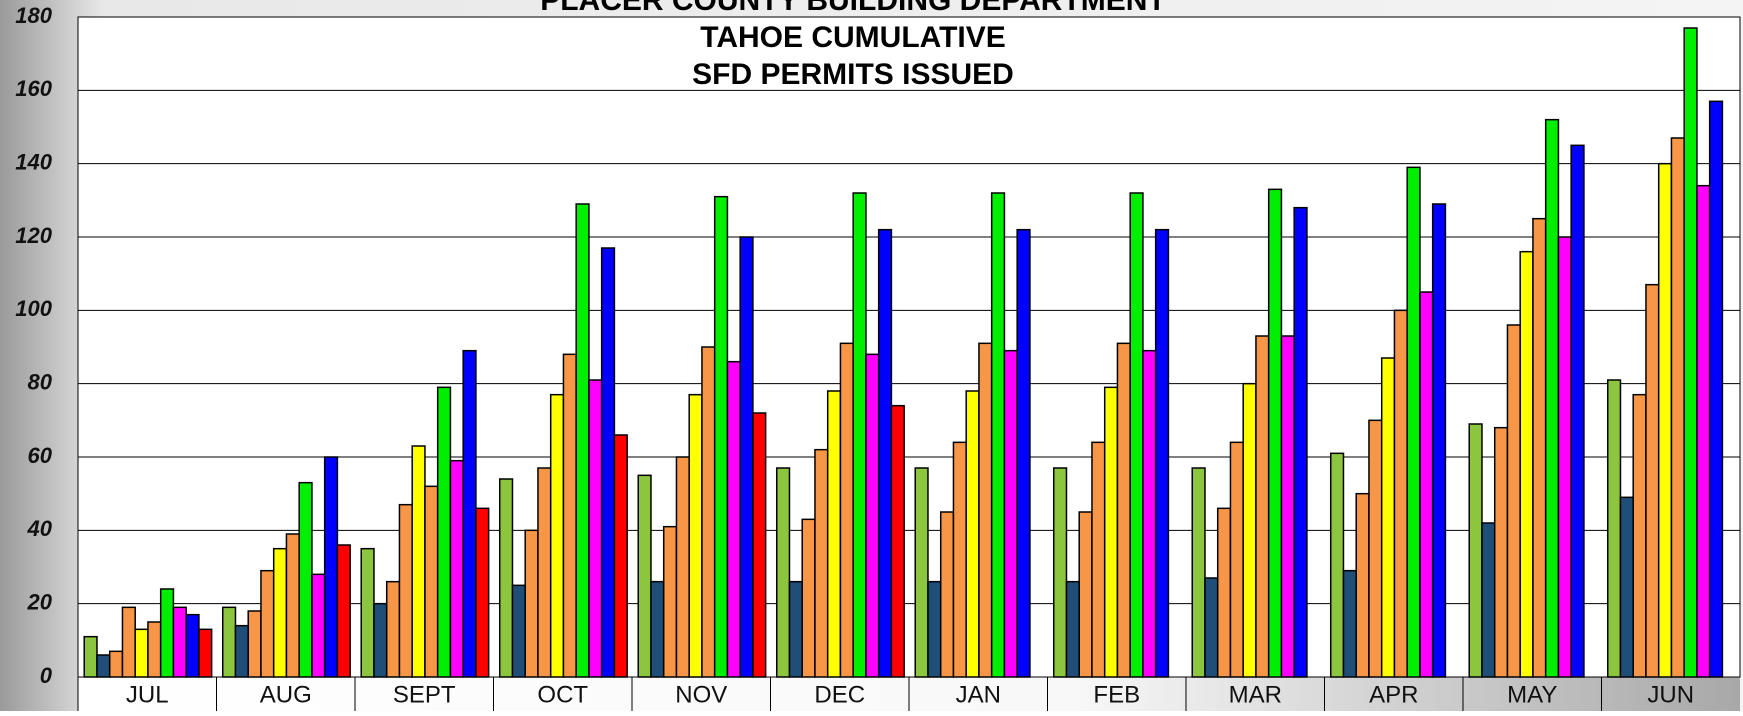 The height and width of the screenshot is (716, 1743). Describe the element at coordinates (853, 37) in the screenshot. I see `chart-title: TAHOE CUMULATIVE` at that location.